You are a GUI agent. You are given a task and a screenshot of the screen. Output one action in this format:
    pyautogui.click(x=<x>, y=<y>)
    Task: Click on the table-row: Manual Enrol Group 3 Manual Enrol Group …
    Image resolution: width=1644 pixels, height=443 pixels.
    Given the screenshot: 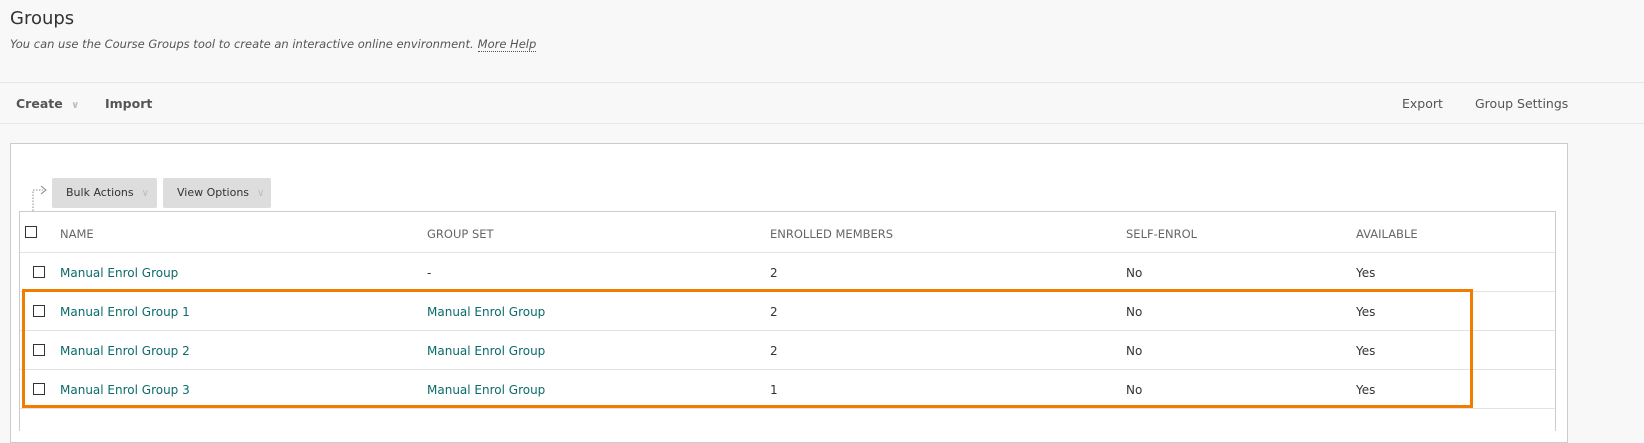 What is the action you would take?
    pyautogui.click(x=787, y=389)
    